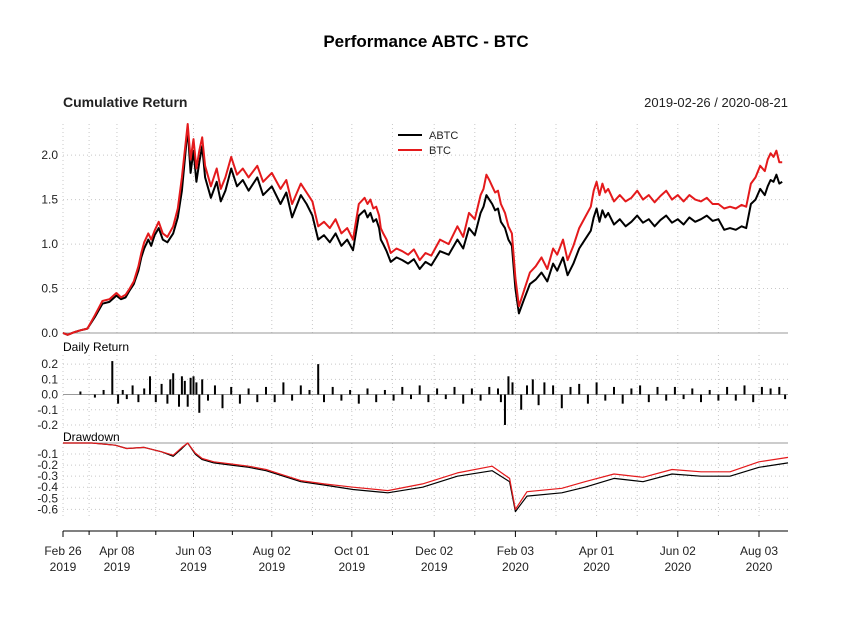  Describe the element at coordinates (193, 551) in the screenshot. I see `x-tick-month: Jun 03` at that location.